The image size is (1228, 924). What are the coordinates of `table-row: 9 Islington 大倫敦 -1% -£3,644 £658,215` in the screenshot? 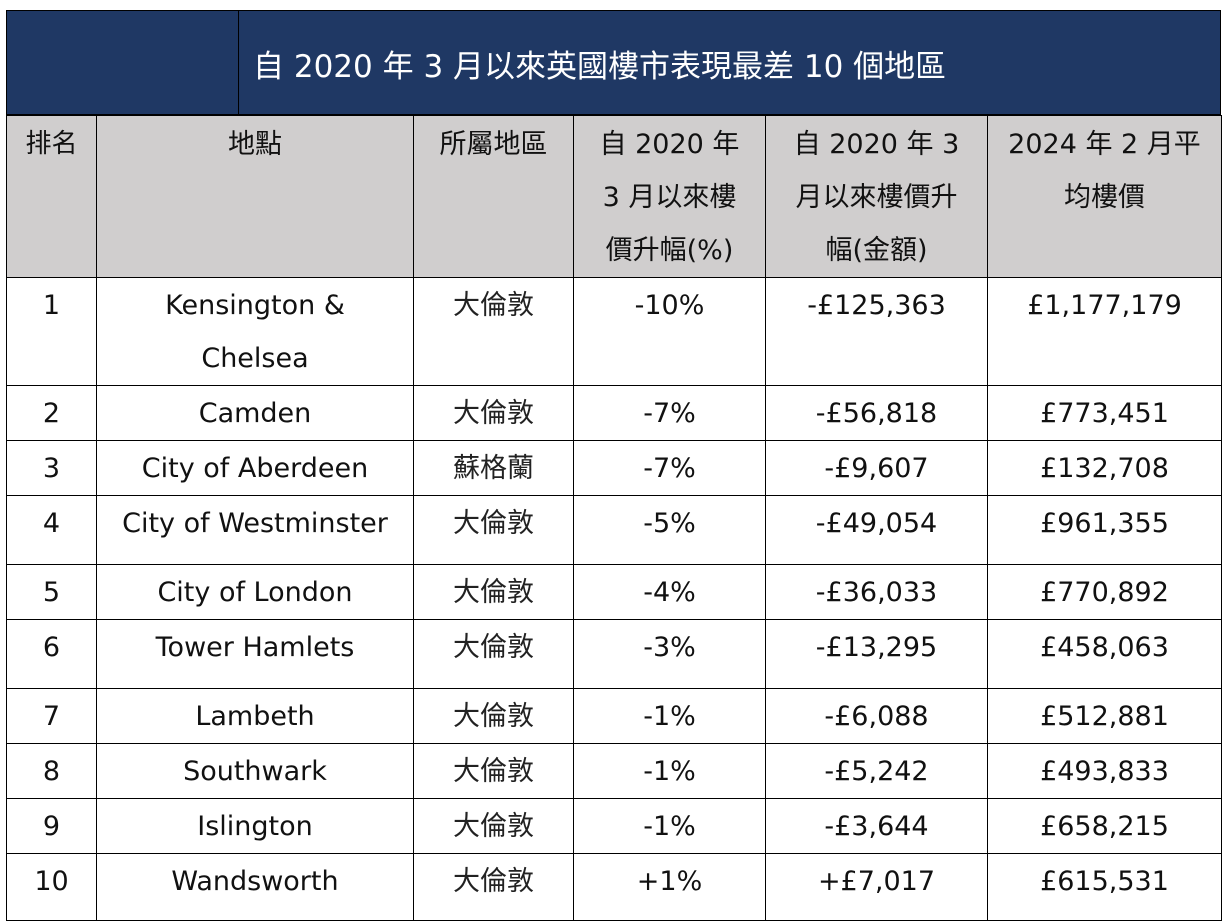 It's located at (614, 826).